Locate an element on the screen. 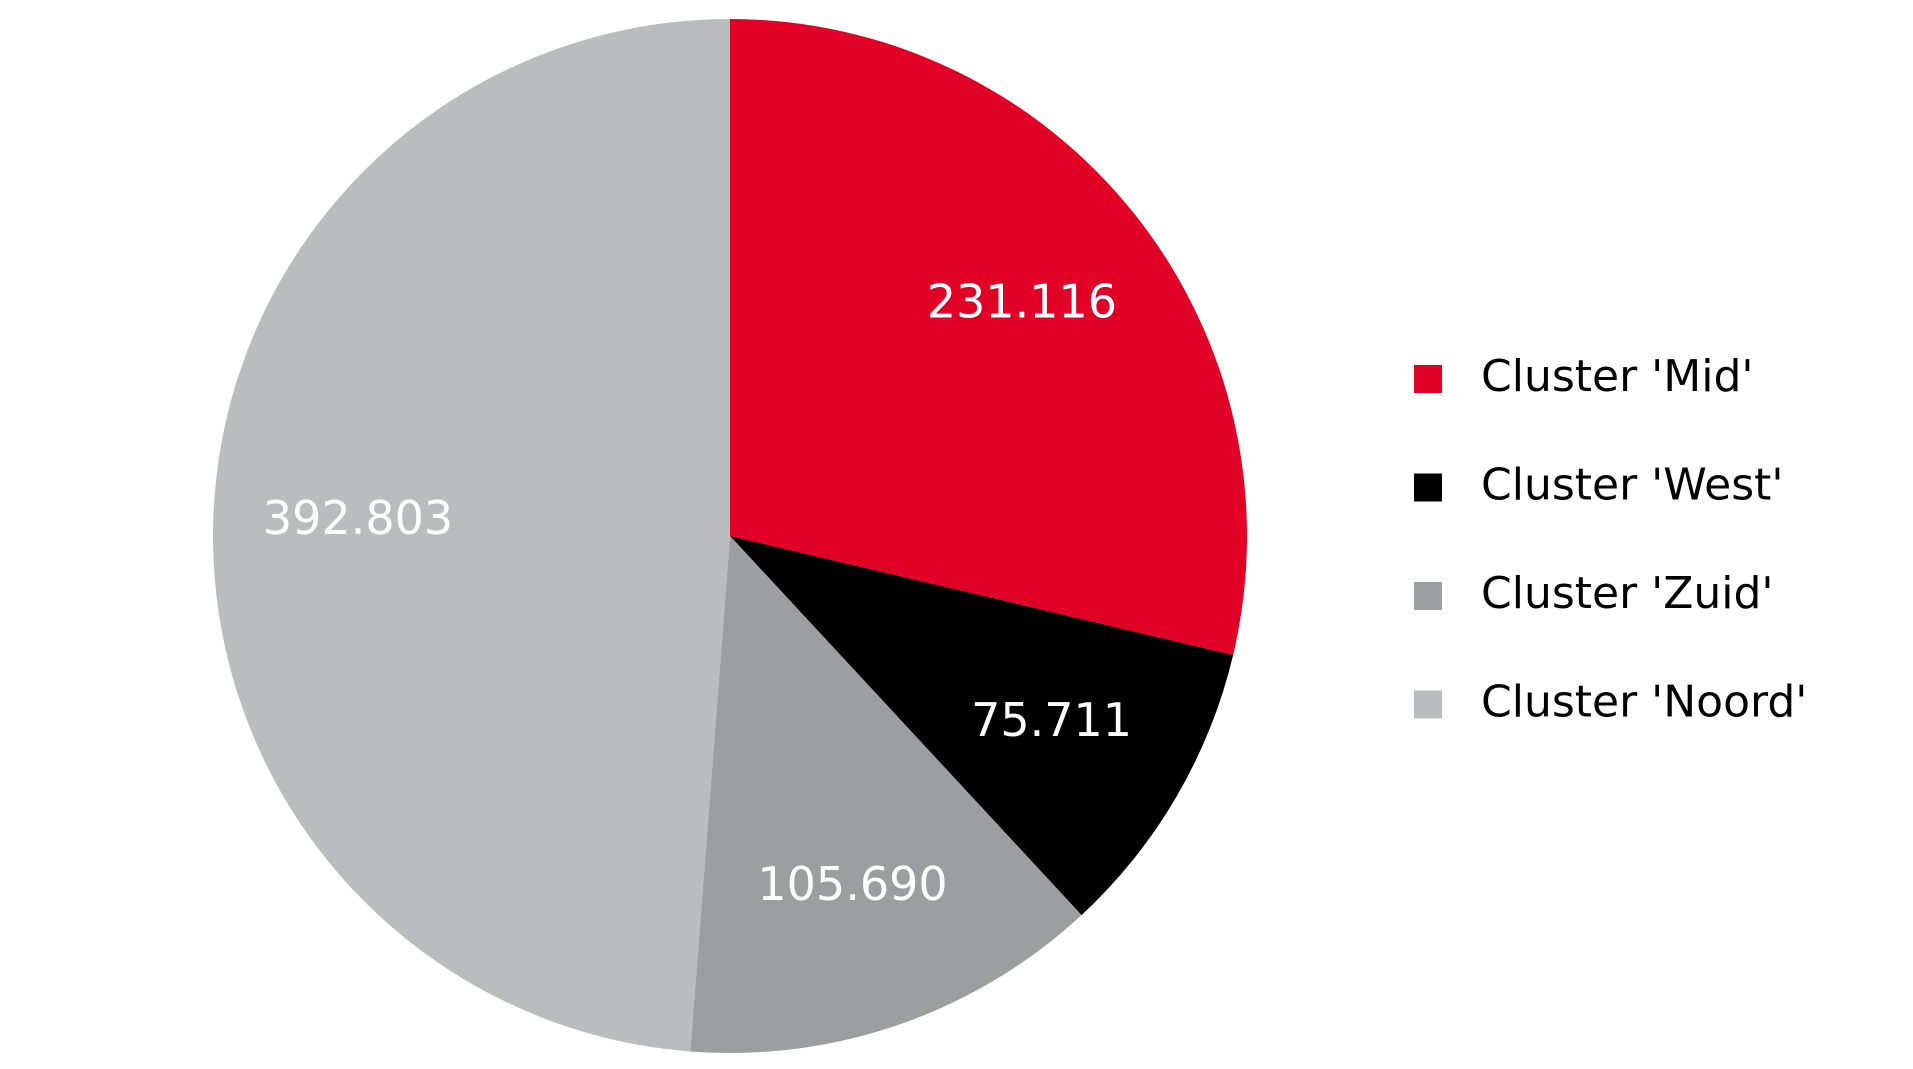 The width and height of the screenshot is (1913, 1069). data-label: 231.116 is located at coordinates (1022, 302).